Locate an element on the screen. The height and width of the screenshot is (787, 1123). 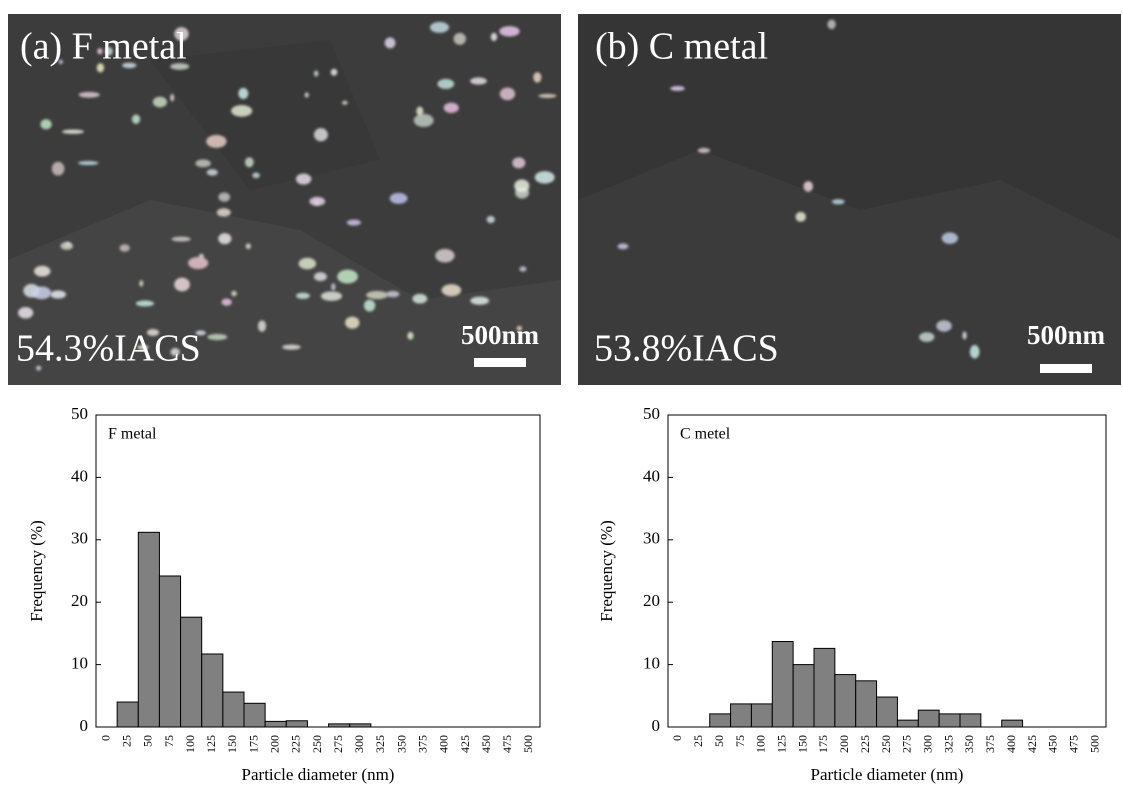
x-tick-label: 225 is located at coordinates (296, 744).